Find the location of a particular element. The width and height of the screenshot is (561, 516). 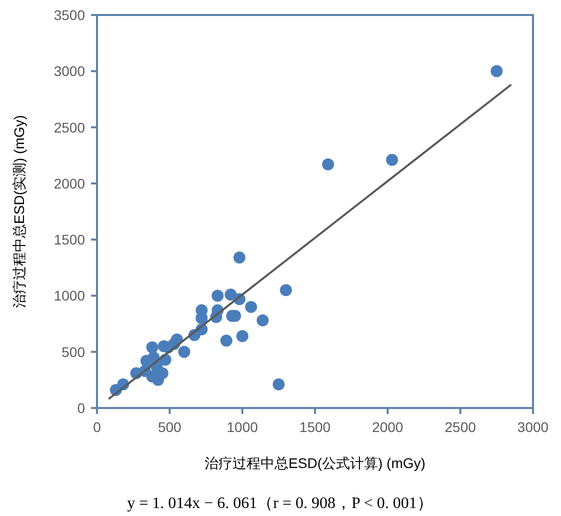

x-tick-label: 3000 is located at coordinates (533, 427).